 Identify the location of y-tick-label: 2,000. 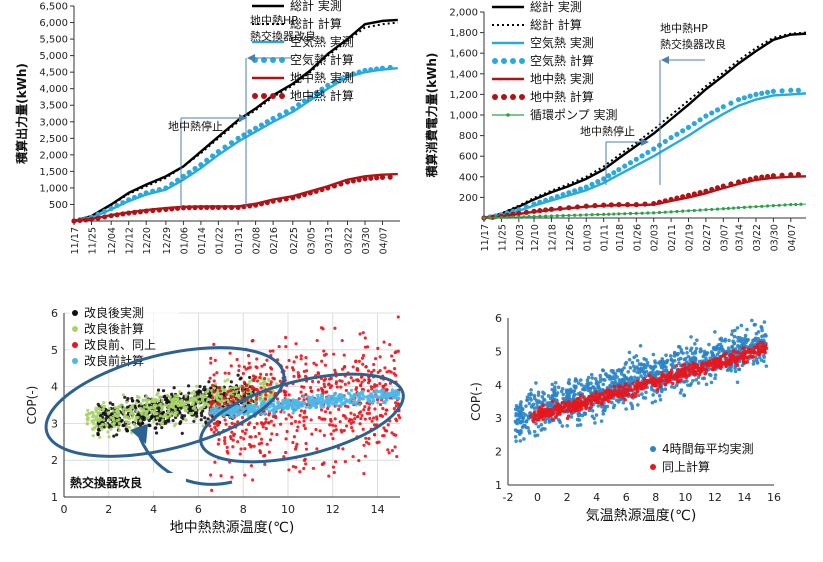
(53, 155).